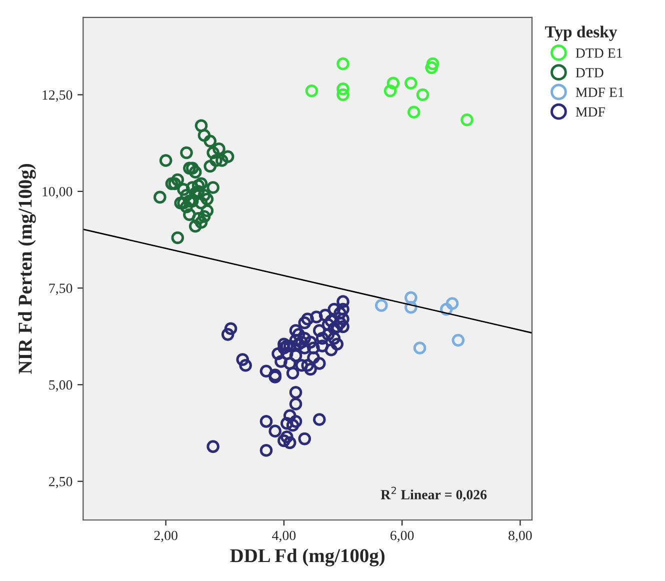 The image size is (665, 581). What do you see at coordinates (60, 386) in the screenshot?
I see `y-tick-label: 5,00` at bounding box center [60, 386].